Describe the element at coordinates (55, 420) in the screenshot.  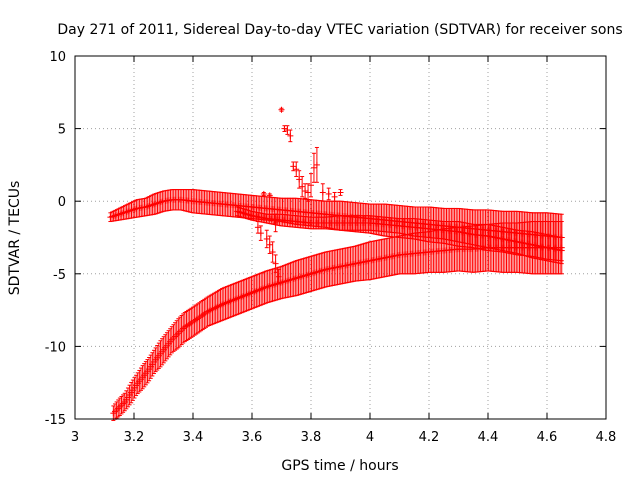
I see `y-tick-label: -15` at that location.